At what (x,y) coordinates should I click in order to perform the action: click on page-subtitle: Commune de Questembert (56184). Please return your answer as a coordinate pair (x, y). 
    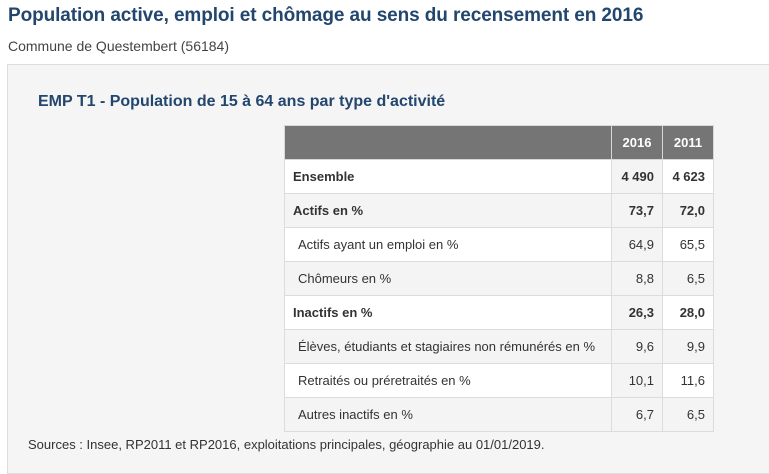
    Looking at the image, I should click on (118, 46).